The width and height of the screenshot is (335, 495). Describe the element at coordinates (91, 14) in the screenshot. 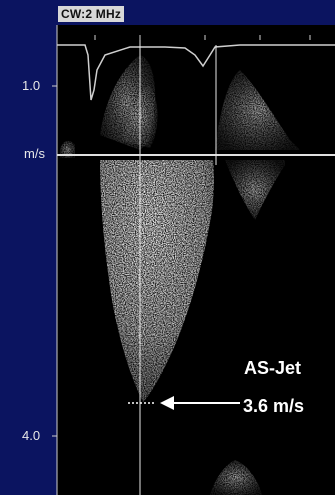

I see `transducer-mode-label: CW:2 MHz` at that location.